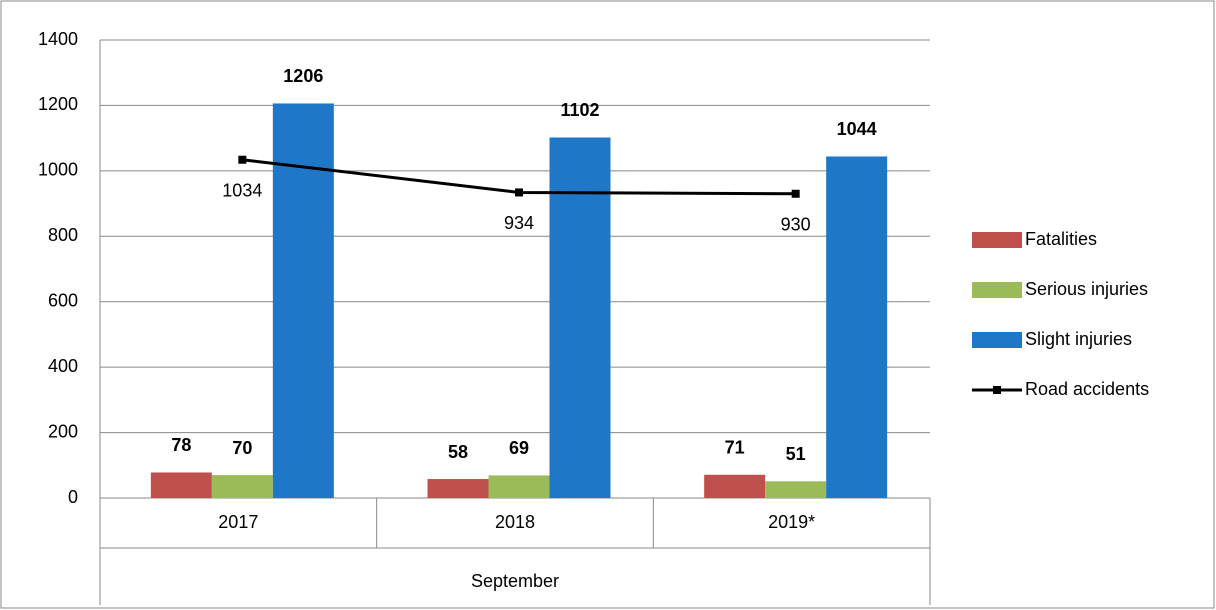  Describe the element at coordinates (63, 366) in the screenshot. I see `y-tick-label: 400` at that location.